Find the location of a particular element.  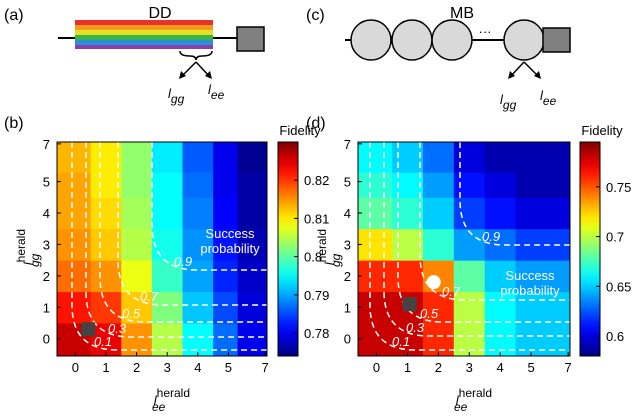

x-tick-label: 7 is located at coordinates (265, 367).